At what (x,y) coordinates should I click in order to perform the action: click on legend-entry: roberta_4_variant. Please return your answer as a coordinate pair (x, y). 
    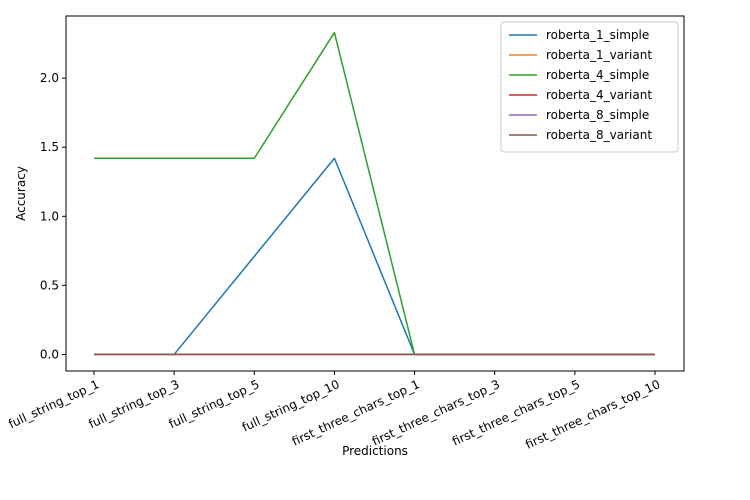
    Looking at the image, I should click on (599, 95).